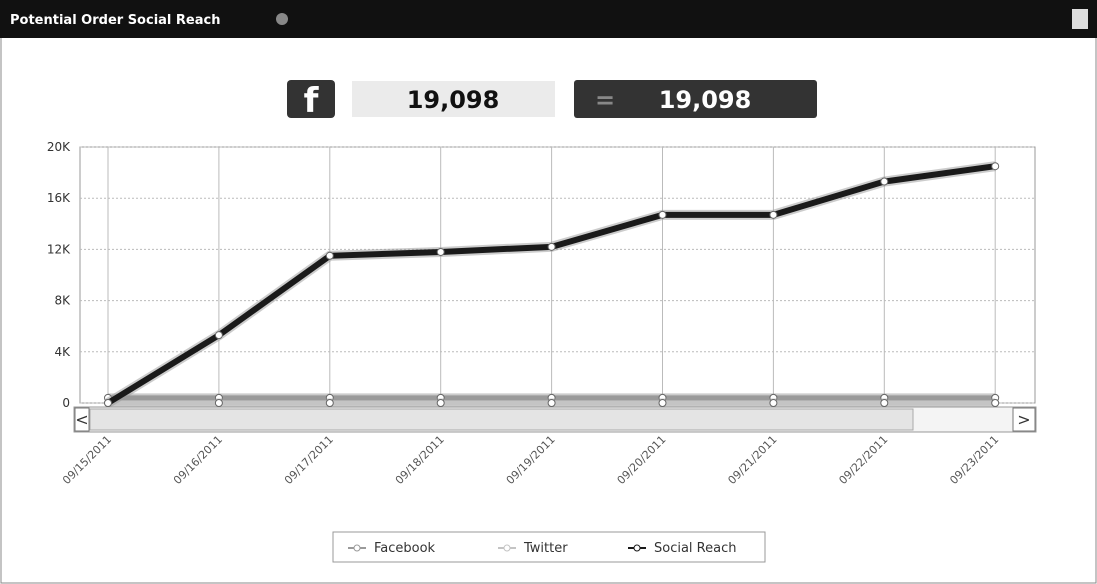 The image size is (1097, 584). What do you see at coordinates (59, 249) in the screenshot?
I see `y-tick-label: 12K` at bounding box center [59, 249].